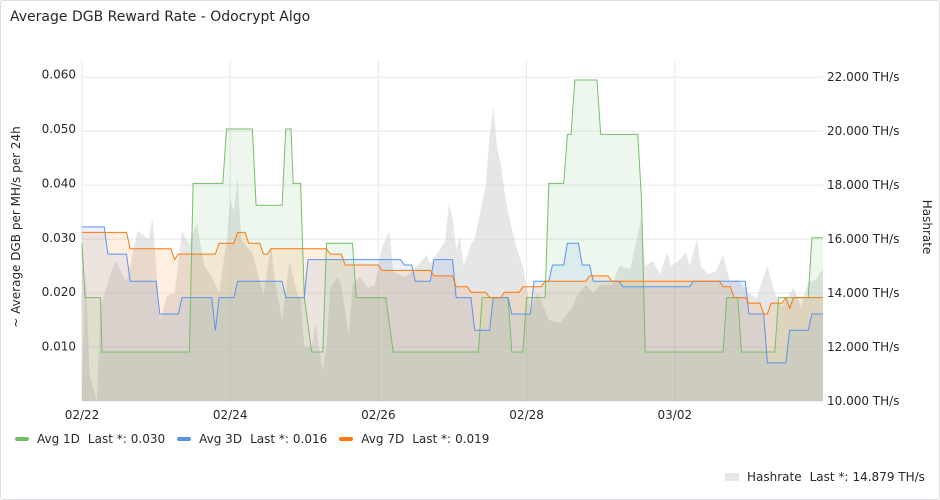 This screenshot has height=500, width=940. I want to click on legend-item-avg-3d: Avg 3D Last *: 0.016, so click(252, 439).